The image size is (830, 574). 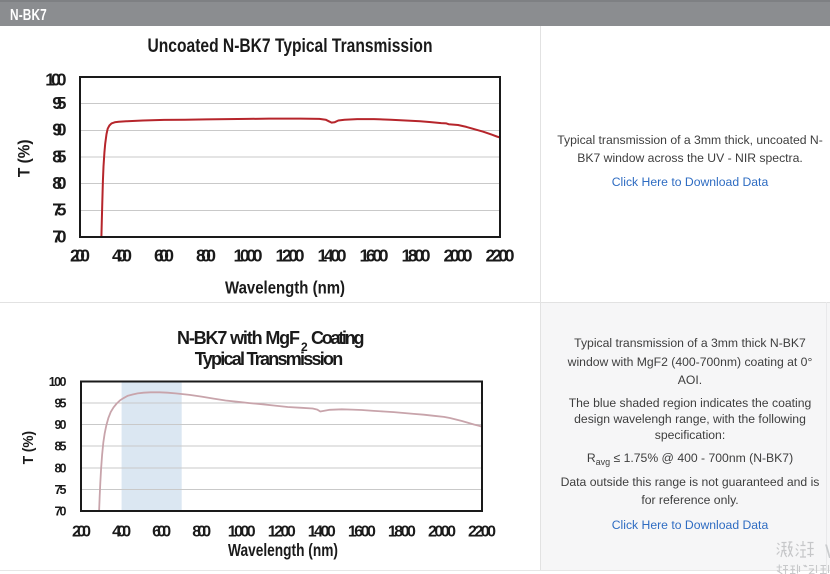 What do you see at coordinates (338, 338) in the screenshot?
I see `svg-text: Coating` at bounding box center [338, 338].